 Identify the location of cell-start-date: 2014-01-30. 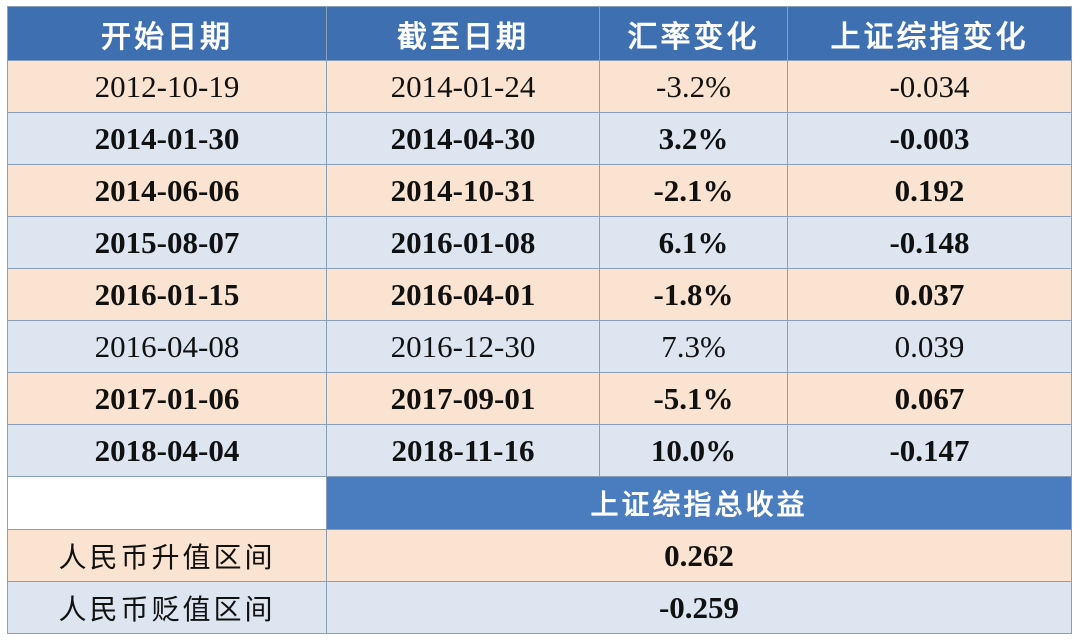
(167, 138).